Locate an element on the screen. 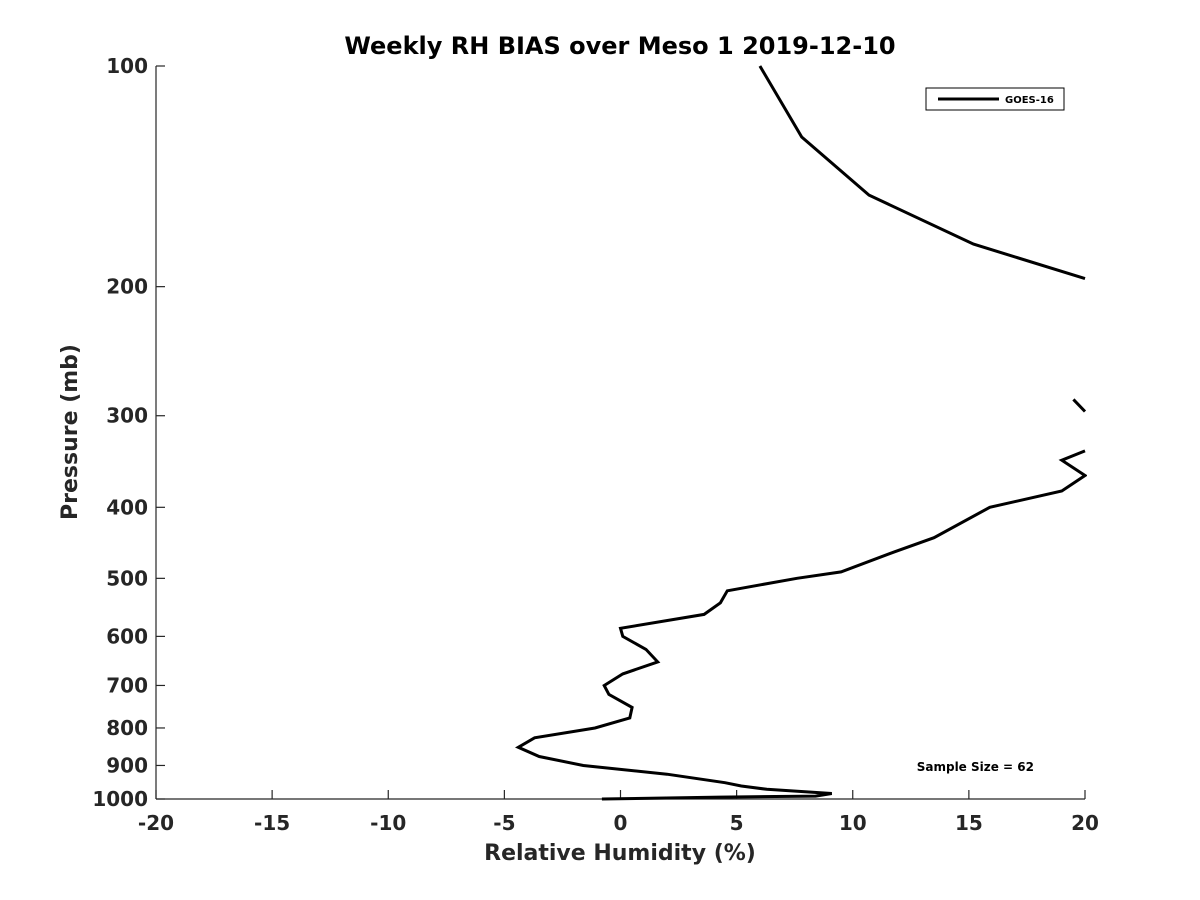 The width and height of the screenshot is (1200, 900). x-tick-label: 15 is located at coordinates (969, 823).